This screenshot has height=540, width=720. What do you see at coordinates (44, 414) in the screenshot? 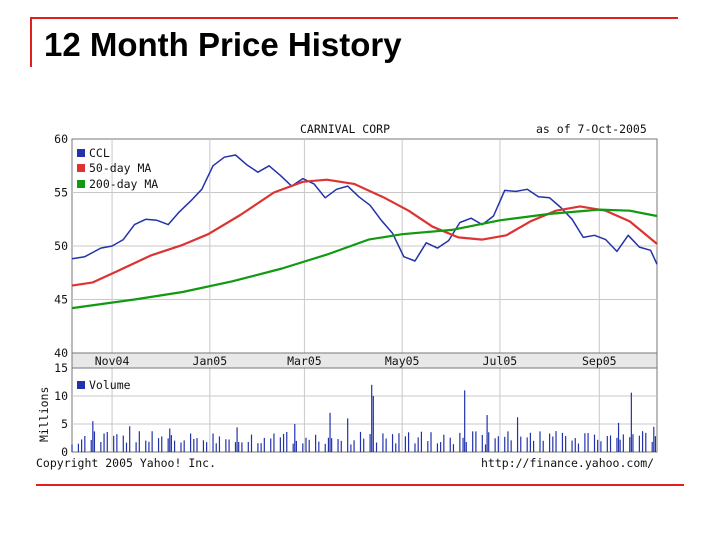
I see `volume-axis-label: Millions` at bounding box center [44, 414].